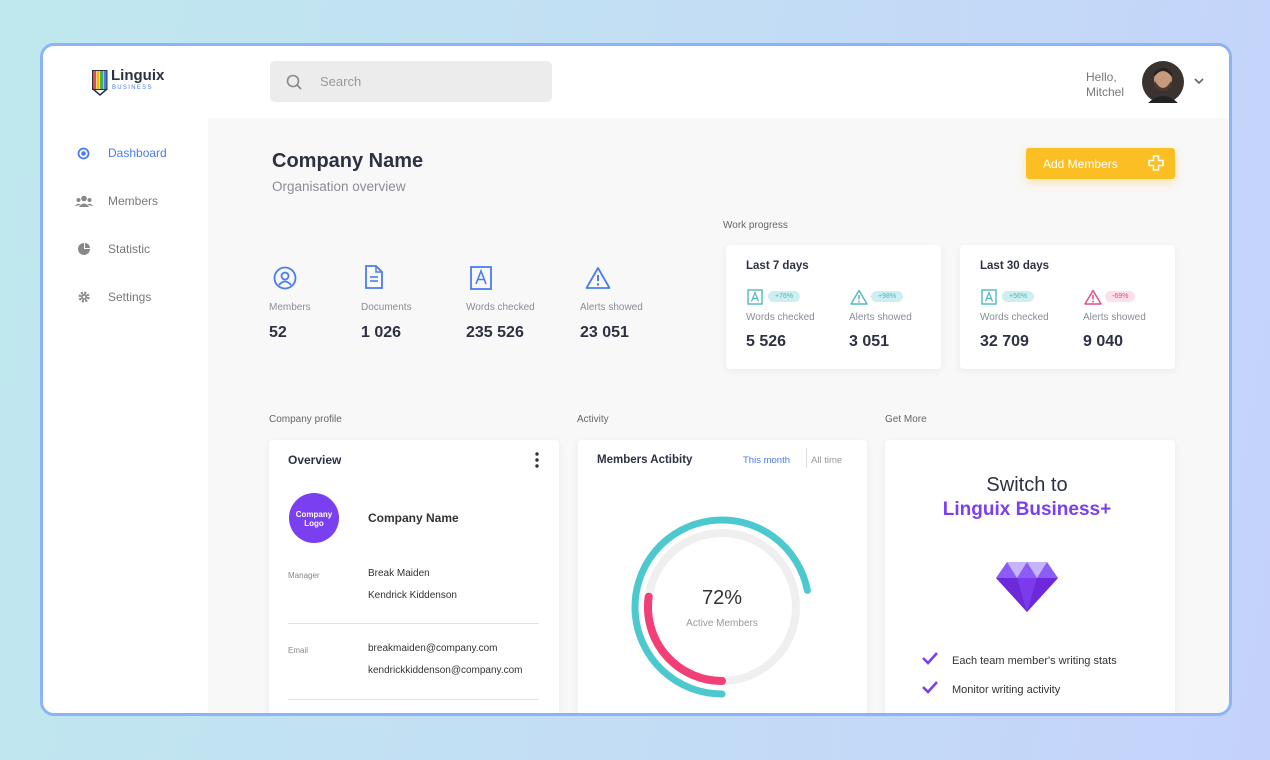 The height and width of the screenshot is (760, 1270). Describe the element at coordinates (766, 460) in the screenshot. I see `tab: This month` at that location.